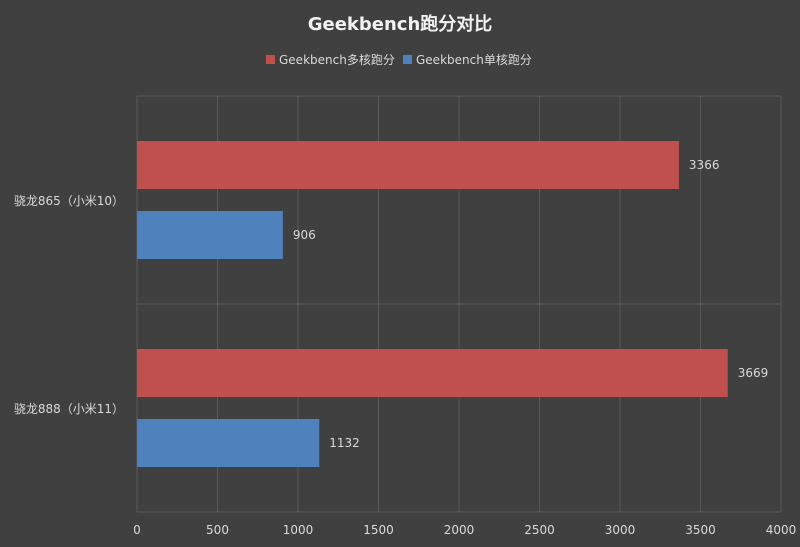 The image size is (800, 547). I want to click on legend-label-single-core: Geekbench单核跑分, so click(474, 60).